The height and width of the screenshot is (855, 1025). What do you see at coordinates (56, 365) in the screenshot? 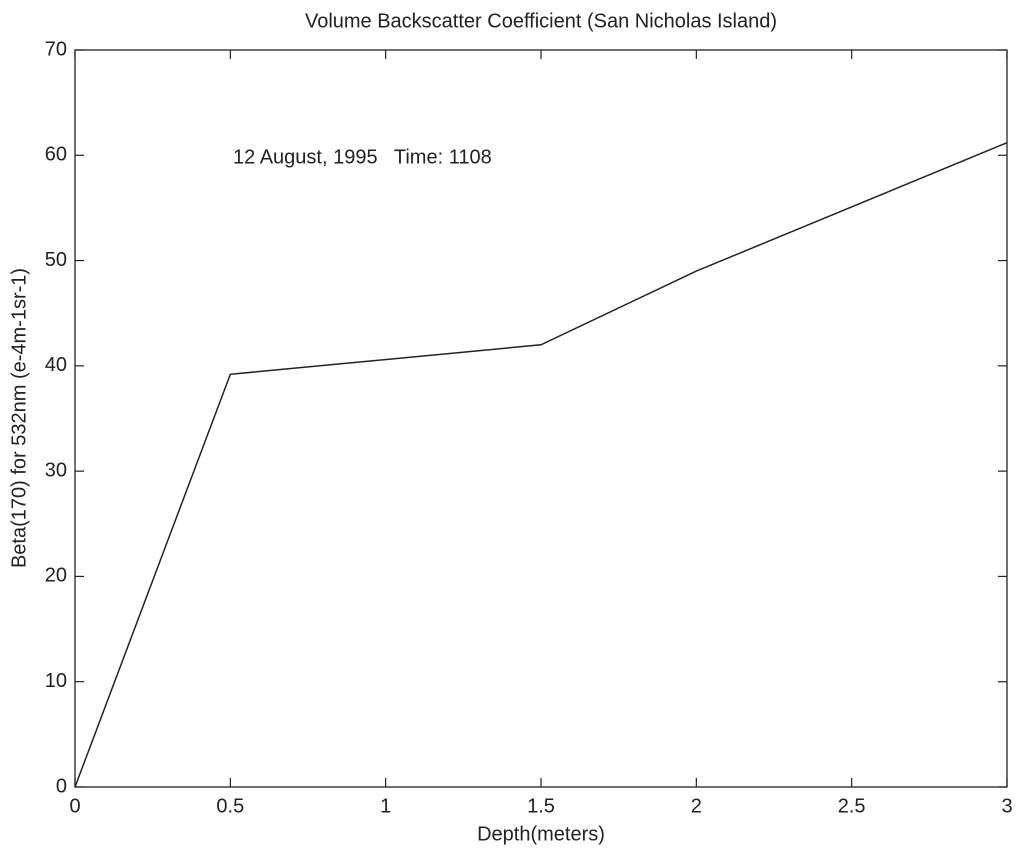
I see `y-tick-label: 40` at bounding box center [56, 365].